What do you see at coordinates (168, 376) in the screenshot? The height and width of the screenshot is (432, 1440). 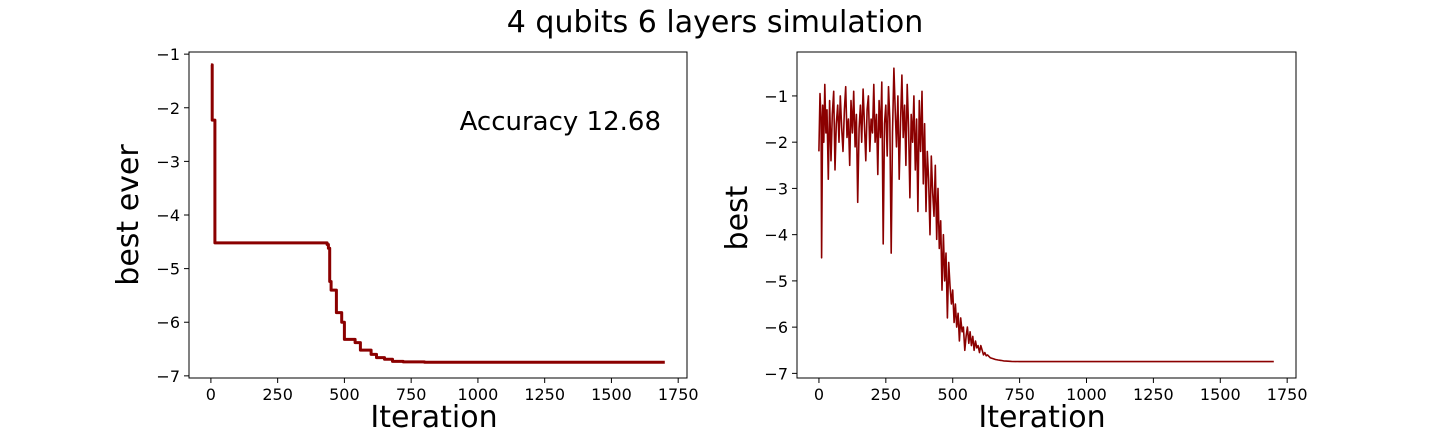 I see `chart-best-ever-ytick-label: −7` at bounding box center [168, 376].